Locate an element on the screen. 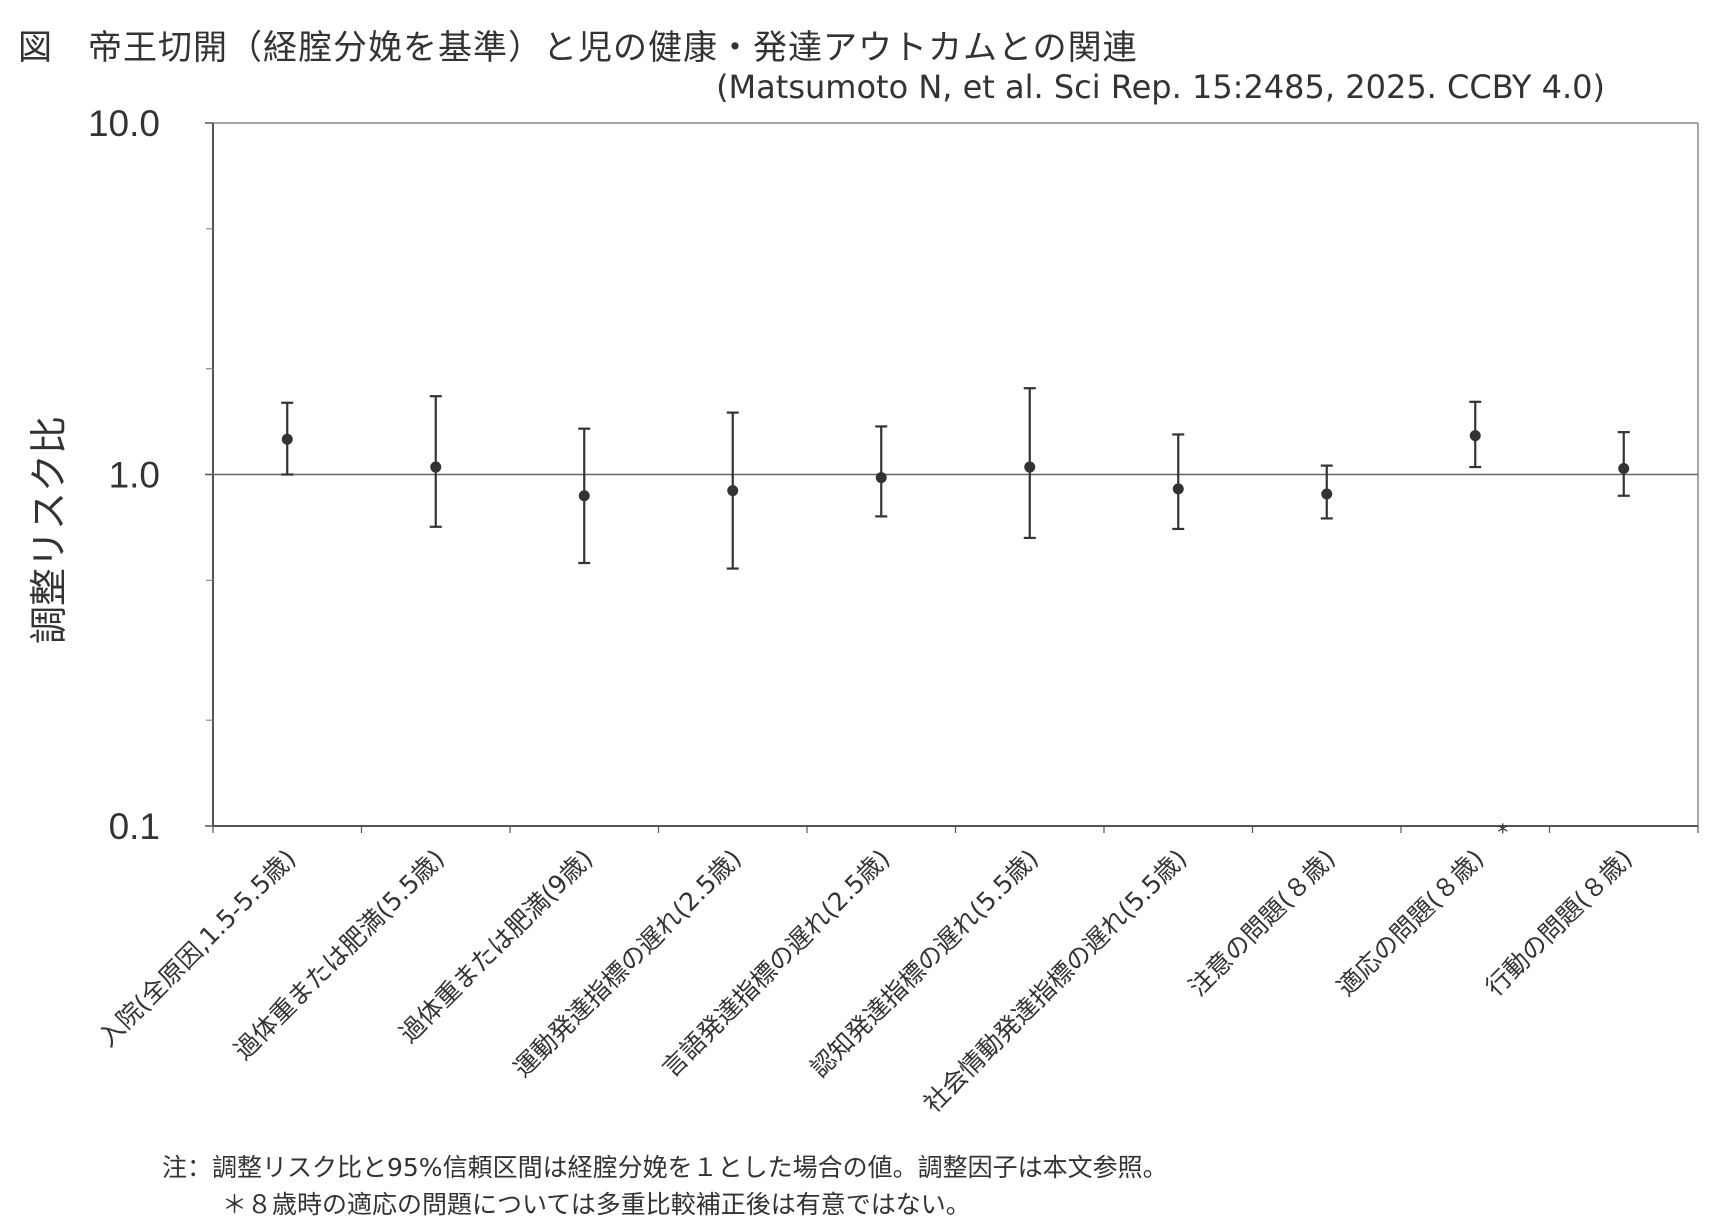 The width and height of the screenshot is (1723, 1223). figure-title: 図 帝王切開（経腟分娩を基準）と児の健康・発達アウトカムとの関連 is located at coordinates (578, 48).